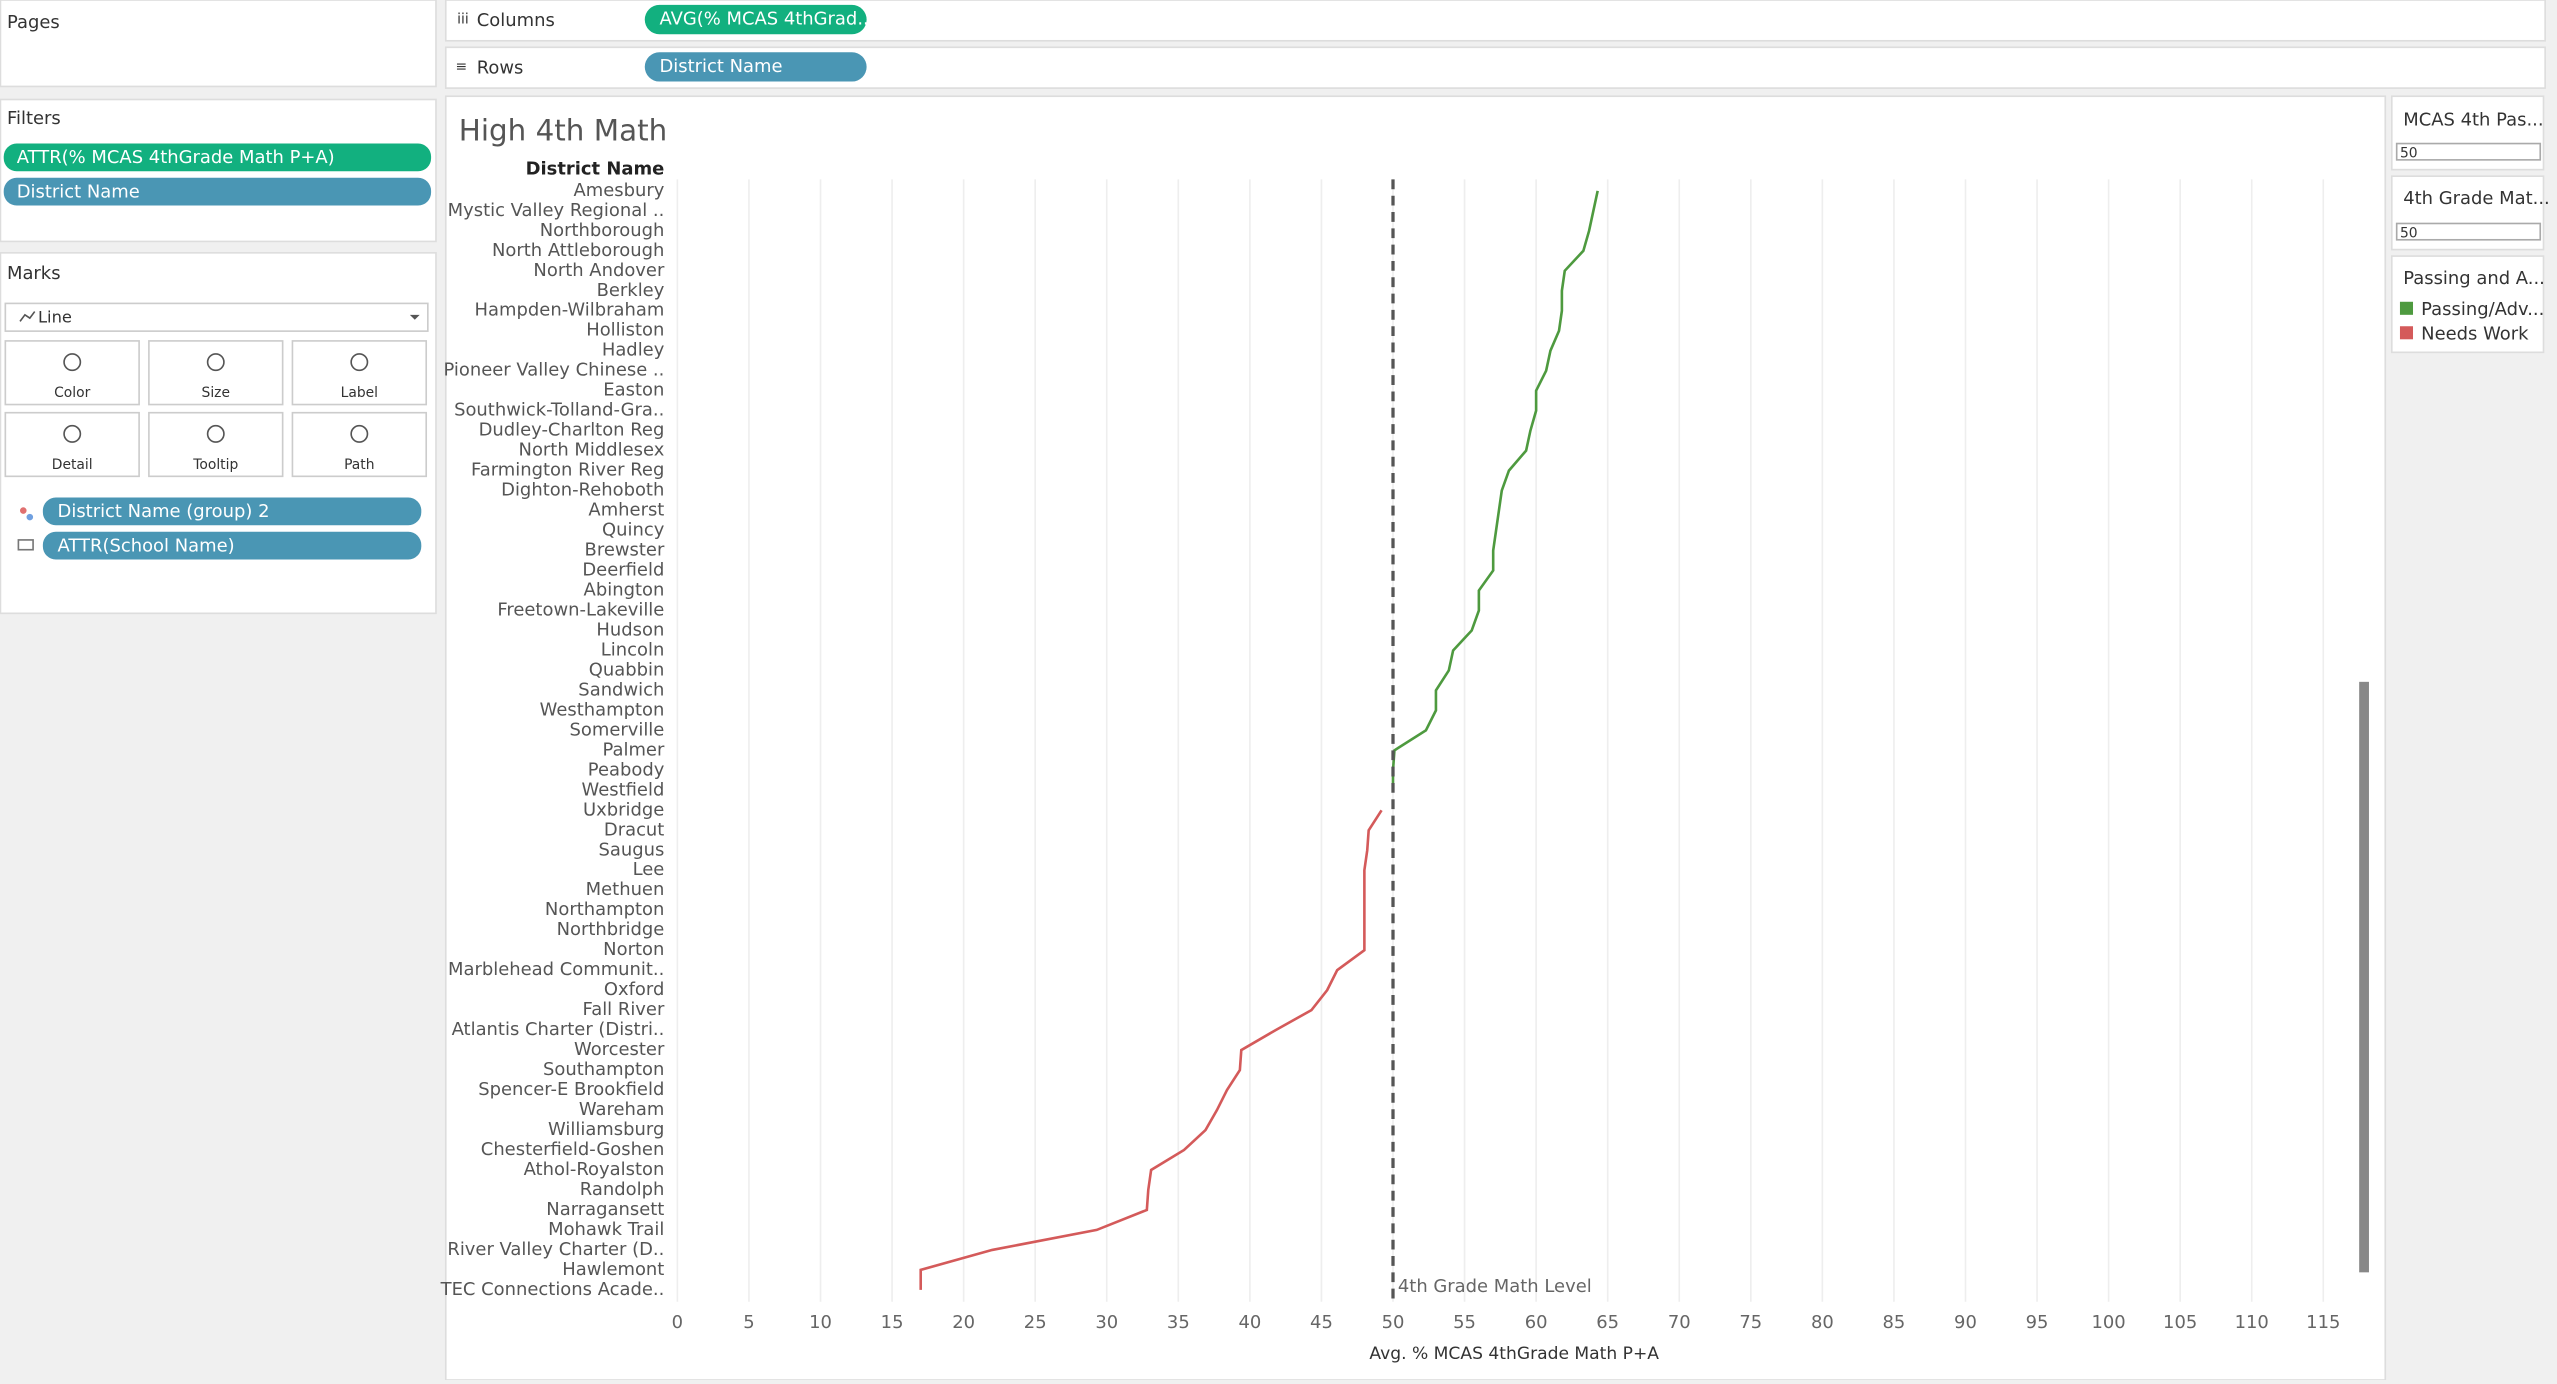  What do you see at coordinates (624, 589) in the screenshot?
I see `y-tick-label: Abington` at bounding box center [624, 589].